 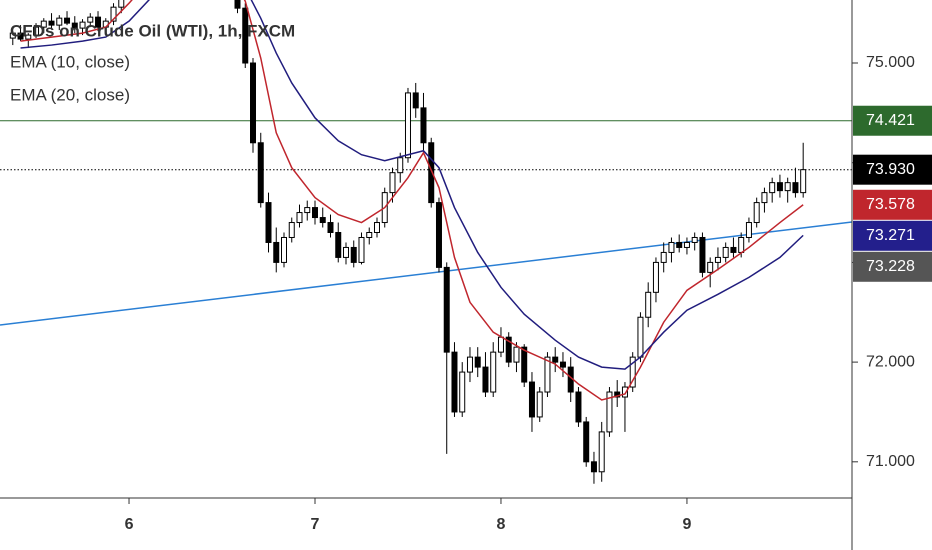 What do you see at coordinates (129, 524) in the screenshot?
I see `x-tick-label: 6` at bounding box center [129, 524].